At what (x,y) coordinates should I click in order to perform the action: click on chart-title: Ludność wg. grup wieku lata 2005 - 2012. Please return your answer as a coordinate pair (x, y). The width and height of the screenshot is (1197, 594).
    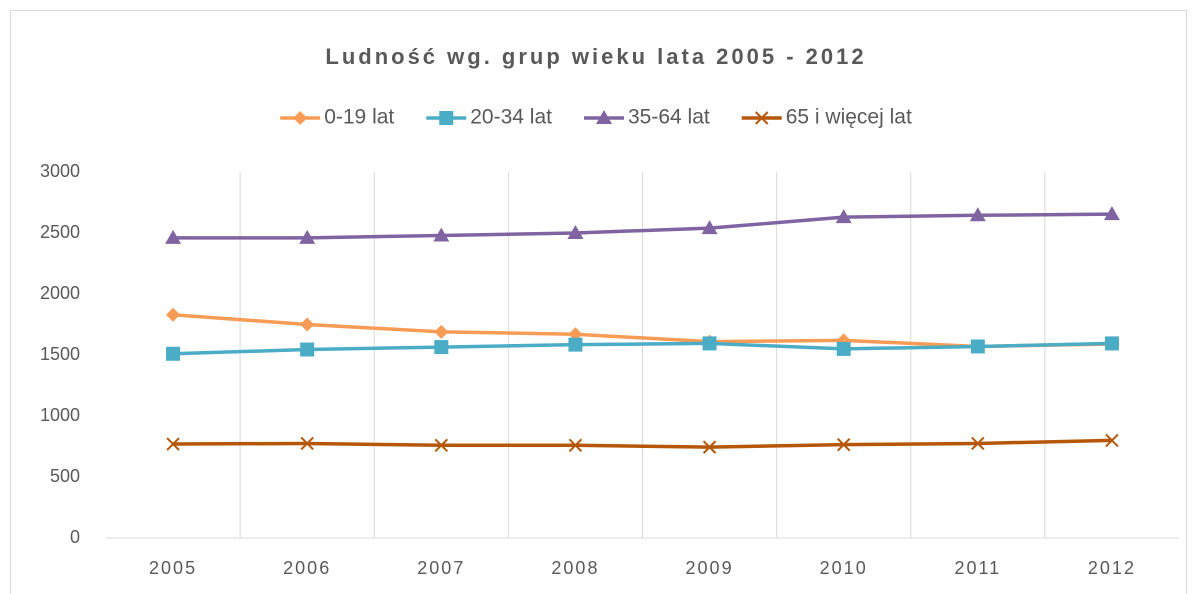
    Looking at the image, I should click on (595, 56).